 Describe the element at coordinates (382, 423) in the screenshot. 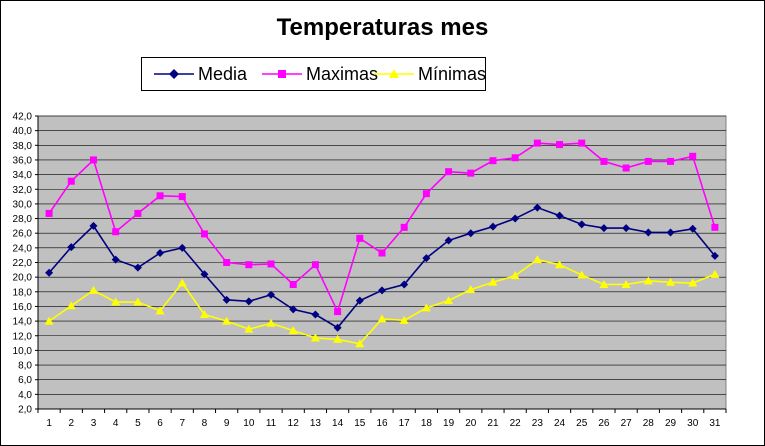

I see `x-tick-label: 16` at that location.